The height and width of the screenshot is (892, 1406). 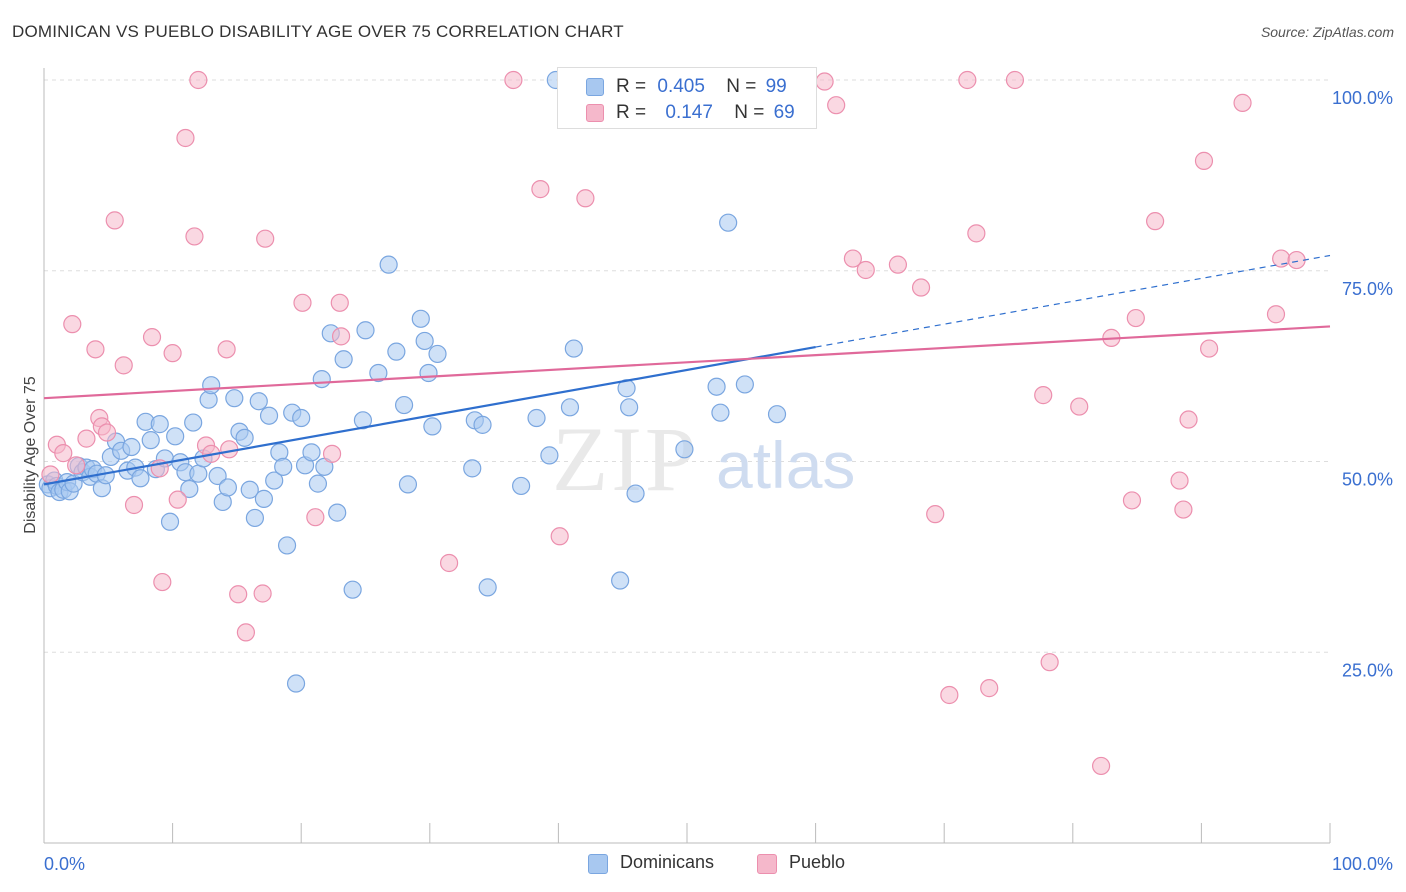 What do you see at coordinates (681, 86) in the screenshot?
I see `legend-r-value: 0.405` at bounding box center [681, 86].